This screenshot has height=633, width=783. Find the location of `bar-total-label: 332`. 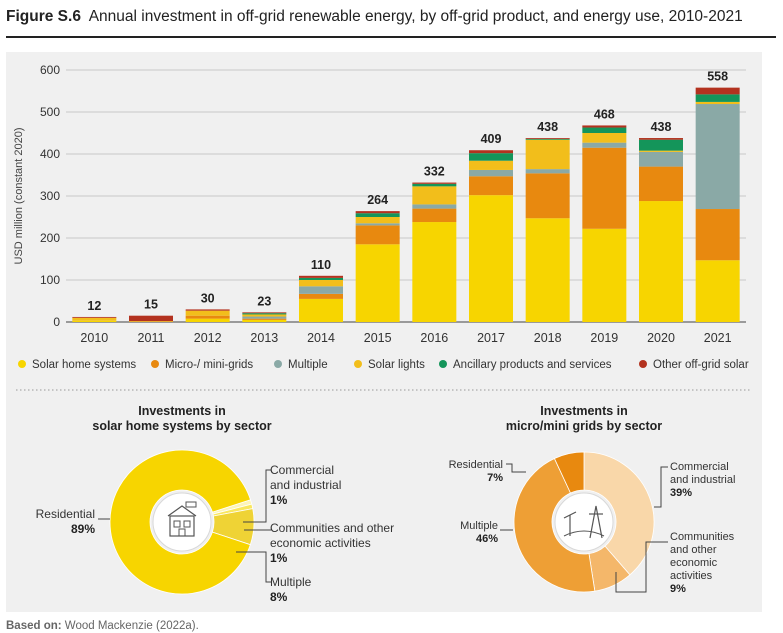

bar-total-label: 332 is located at coordinates (434, 172).